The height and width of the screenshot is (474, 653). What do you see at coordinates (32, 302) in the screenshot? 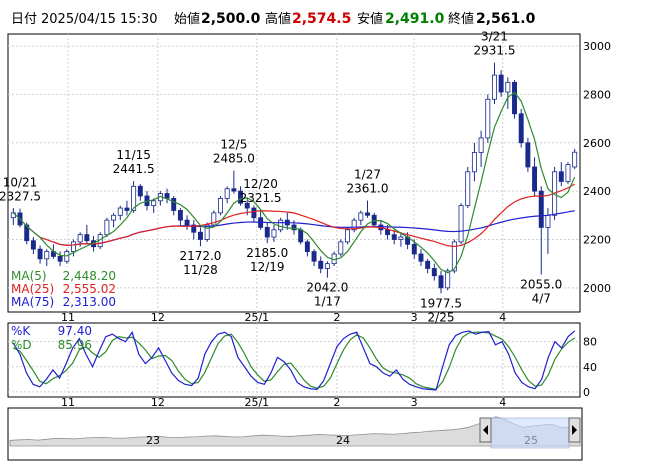
I see `ma75-legend-label: MA(75)` at bounding box center [32, 302].